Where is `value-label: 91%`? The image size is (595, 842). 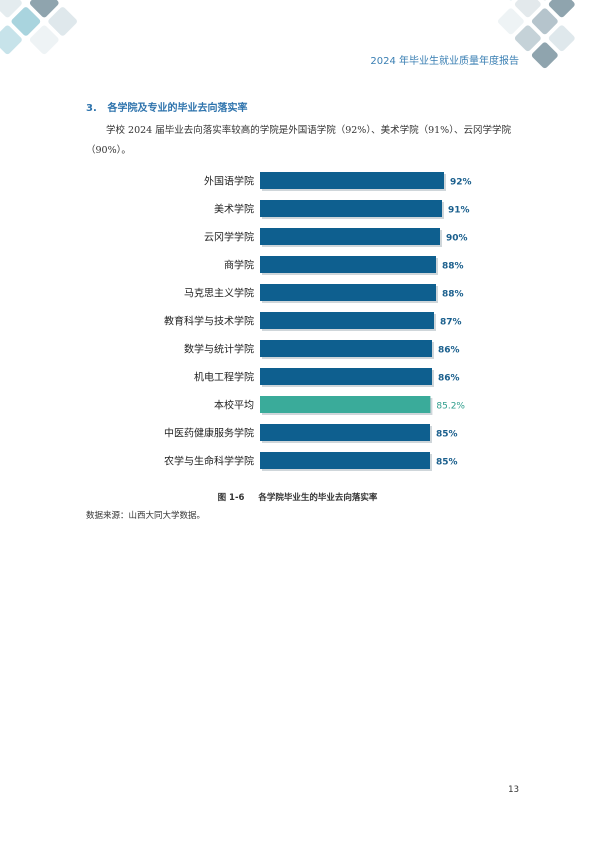
value-label: 91% is located at coordinates (459, 211).